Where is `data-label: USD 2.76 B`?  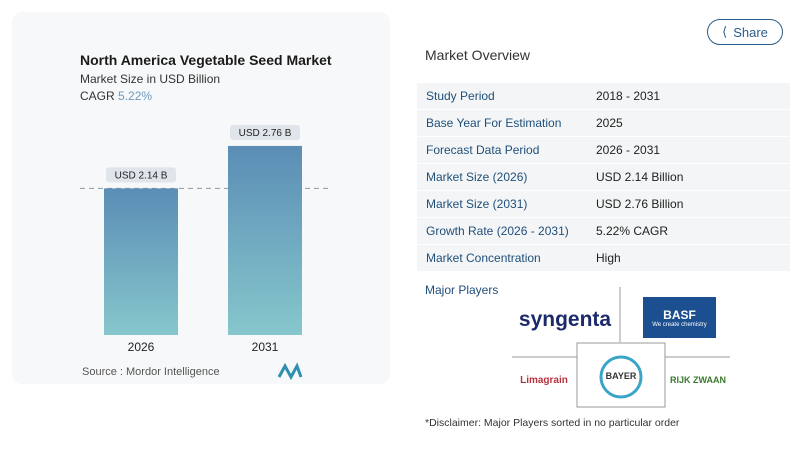
data-label: USD 2.76 B is located at coordinates (265, 133).